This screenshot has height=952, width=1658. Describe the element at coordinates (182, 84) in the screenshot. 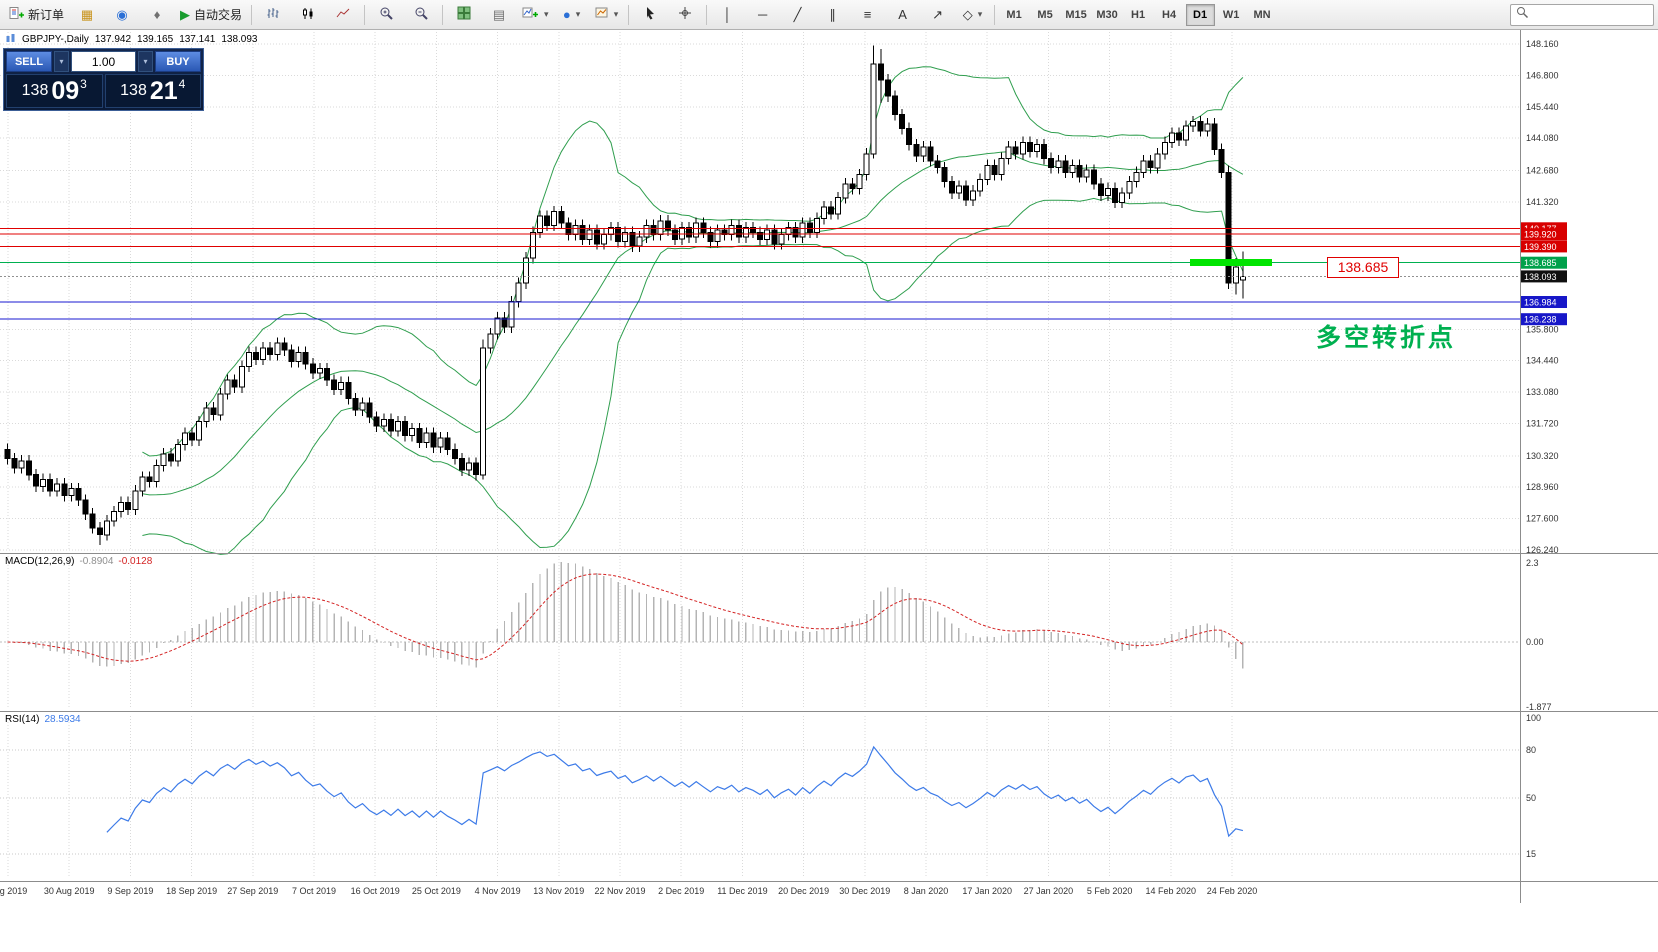

I see `buy-price-point: 4` at that location.